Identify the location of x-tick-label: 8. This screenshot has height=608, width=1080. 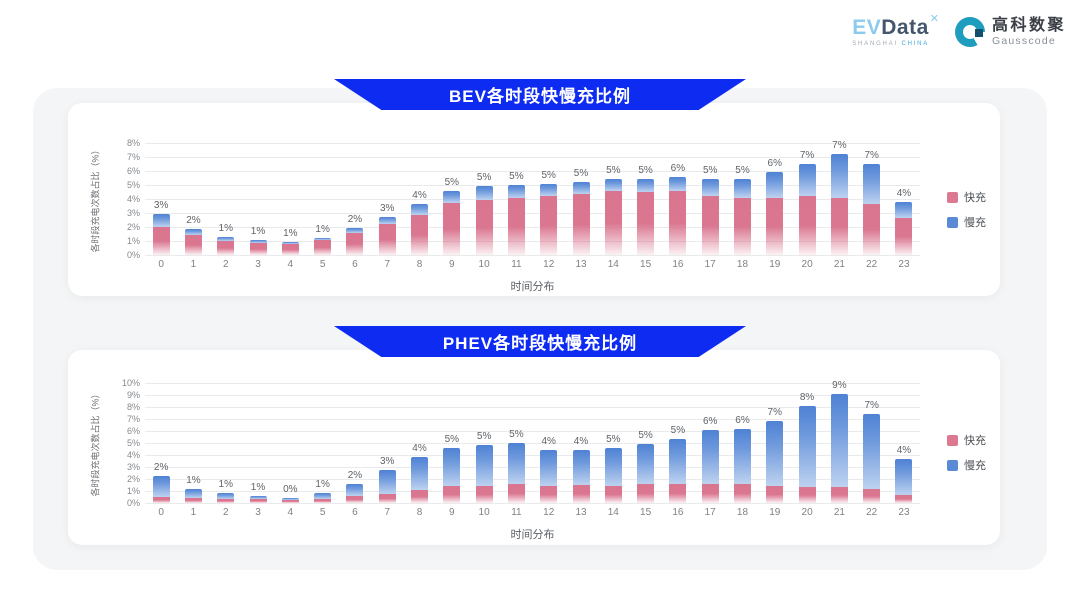
(419, 264).